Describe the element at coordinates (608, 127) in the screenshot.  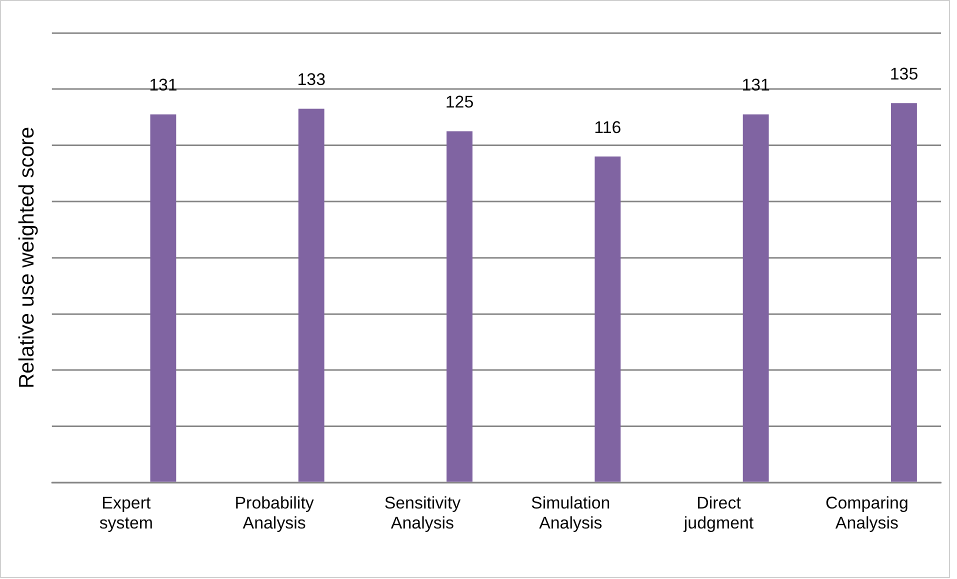
I see `data-label: 116` at that location.